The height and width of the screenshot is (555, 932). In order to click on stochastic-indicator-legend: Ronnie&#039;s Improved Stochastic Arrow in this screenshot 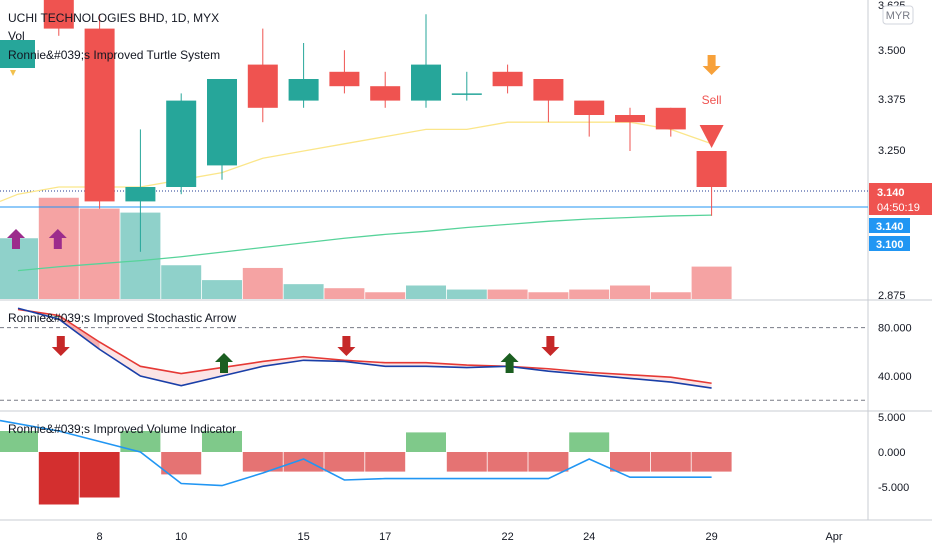, I will do `click(122, 318)`.